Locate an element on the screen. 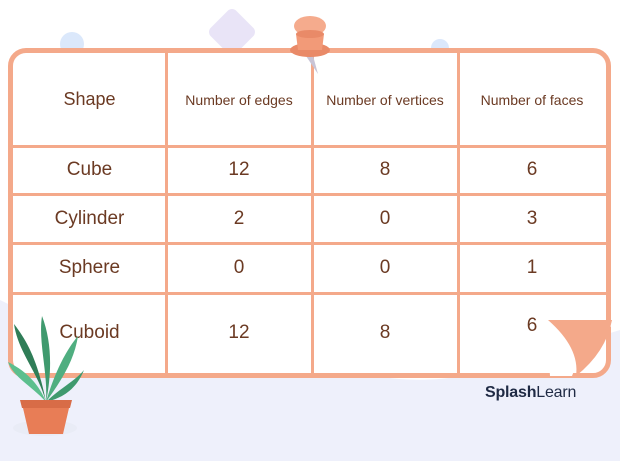 Image resolution: width=620 pixels, height=461 pixels. cell-edges: 0 is located at coordinates (239, 267).